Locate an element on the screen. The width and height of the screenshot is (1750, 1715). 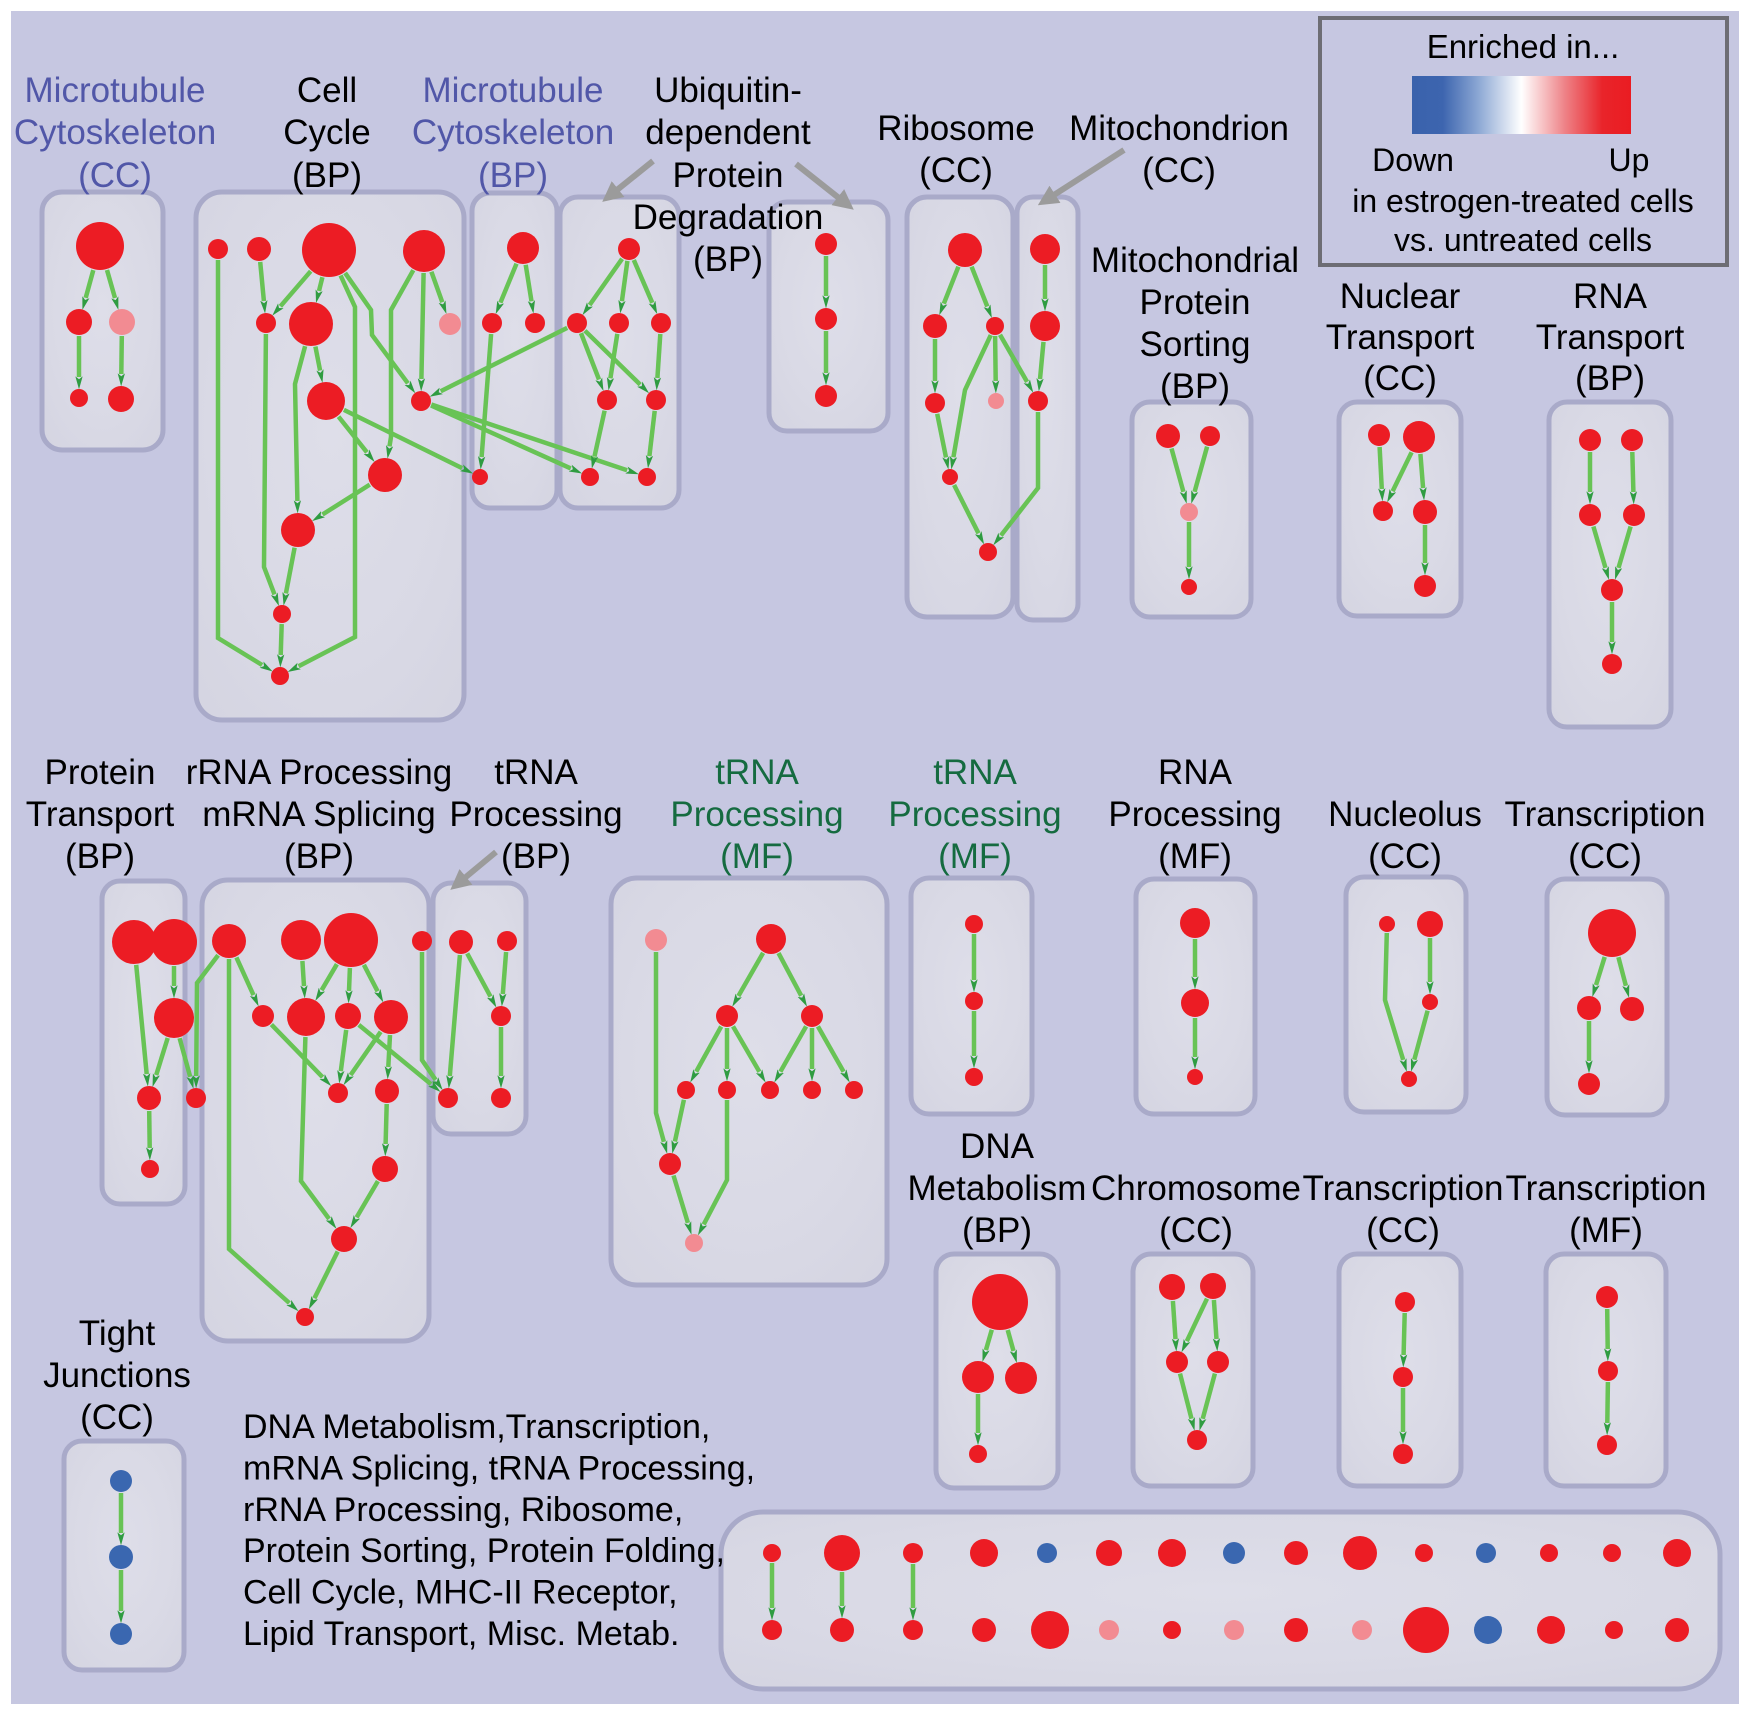
svg-text: Junctions is located at coordinates (117, 1375).